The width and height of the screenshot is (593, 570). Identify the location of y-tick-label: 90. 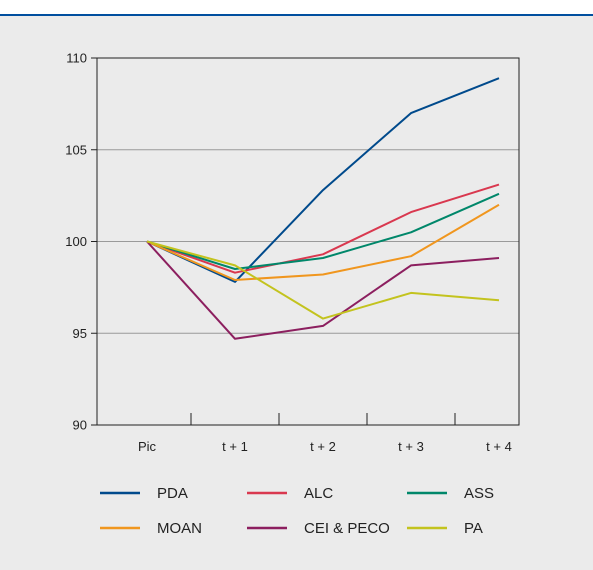
(80, 425).